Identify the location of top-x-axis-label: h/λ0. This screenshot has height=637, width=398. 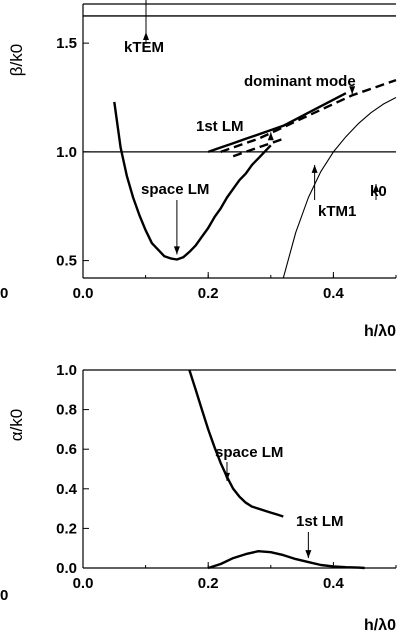
(380, 331).